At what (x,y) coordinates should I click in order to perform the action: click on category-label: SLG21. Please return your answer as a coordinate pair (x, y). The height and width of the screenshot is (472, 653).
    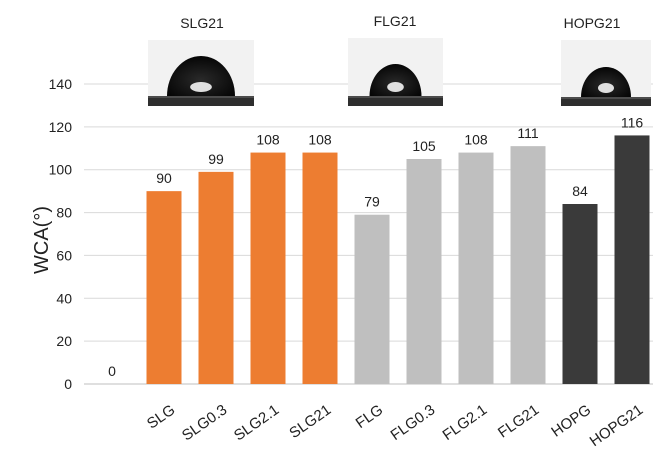
    Looking at the image, I should click on (310, 421).